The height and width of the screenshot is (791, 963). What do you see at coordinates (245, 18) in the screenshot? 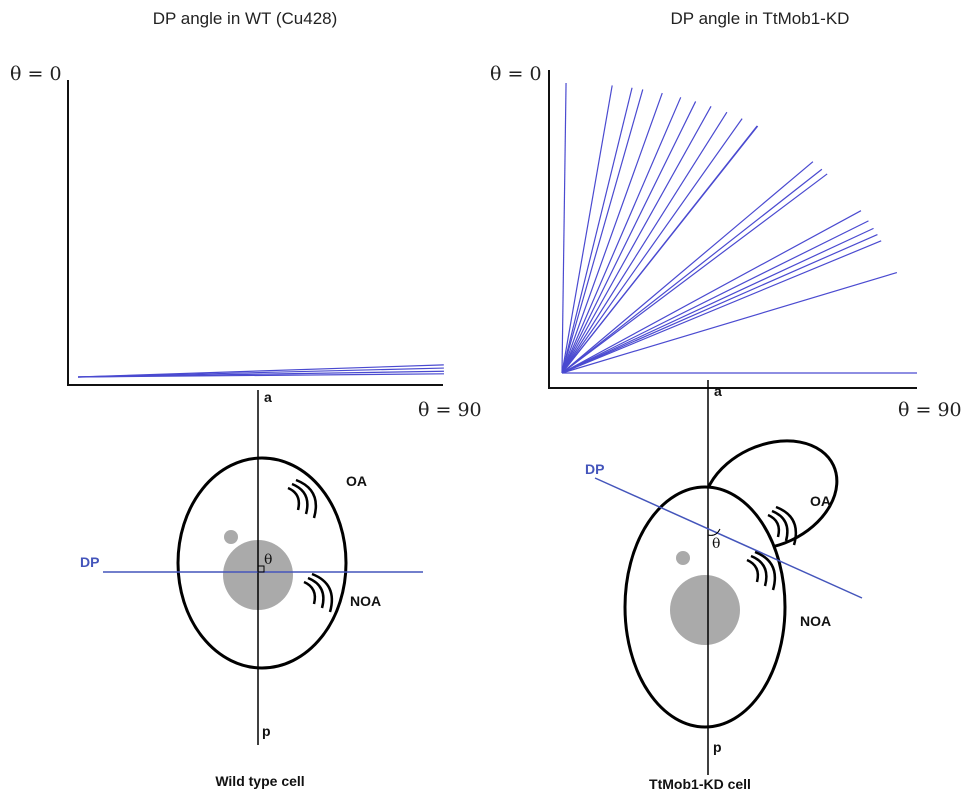
I see `panel-title: DP angle in WT (Cu428)` at bounding box center [245, 18].